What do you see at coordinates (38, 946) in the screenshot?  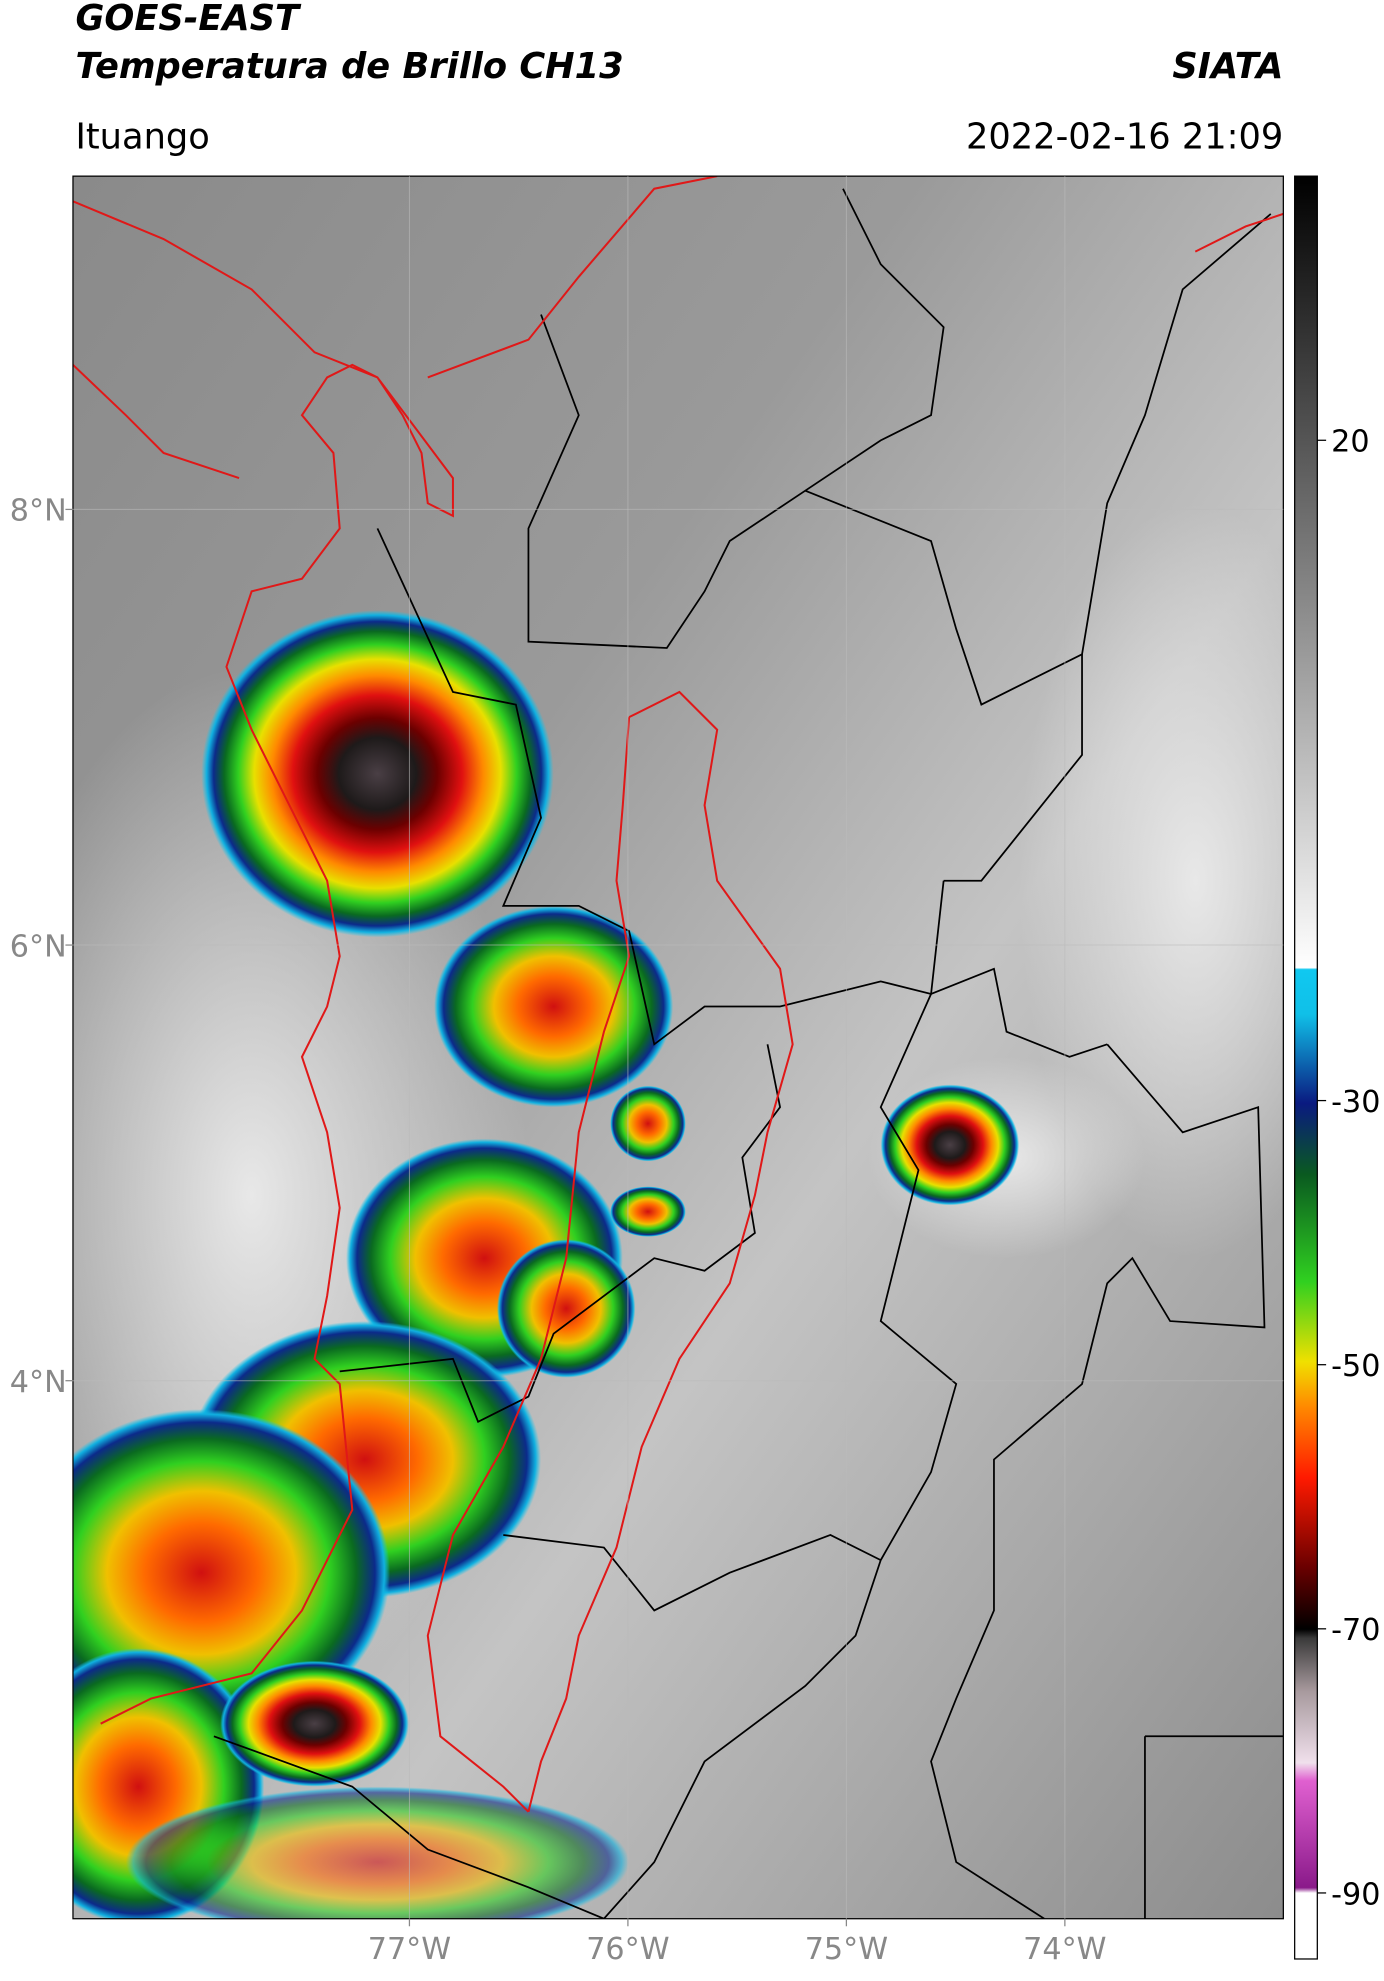 I see `lat-tick-label: 6°N` at bounding box center [38, 946].